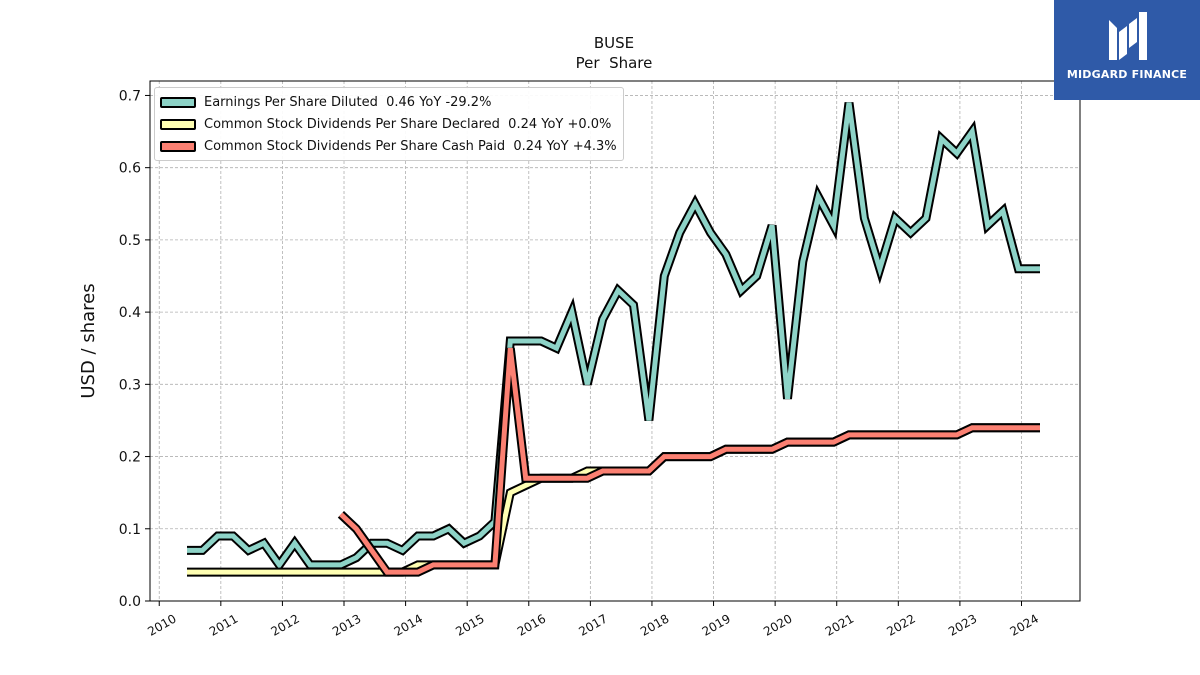 This screenshot has height=675, width=1200. What do you see at coordinates (654, 624) in the screenshot?
I see `x-tick-label: 2018` at bounding box center [654, 624].